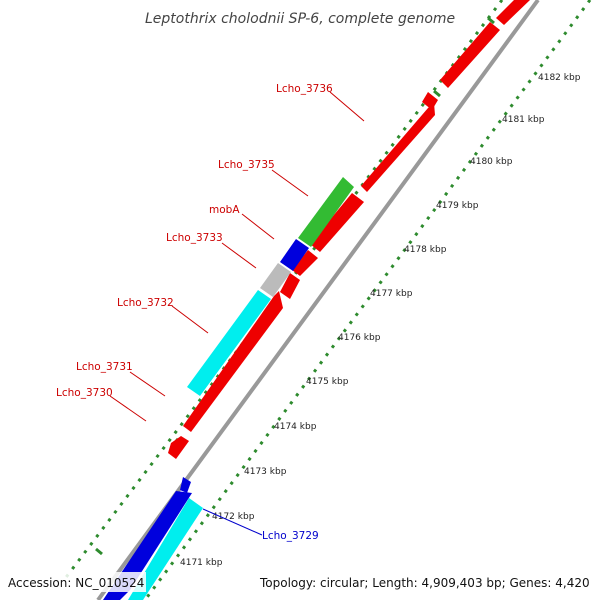  What do you see at coordinates (304, 89) in the screenshot?
I see `gene-label-lcho-3736: Lcho_3736` at bounding box center [304, 89].